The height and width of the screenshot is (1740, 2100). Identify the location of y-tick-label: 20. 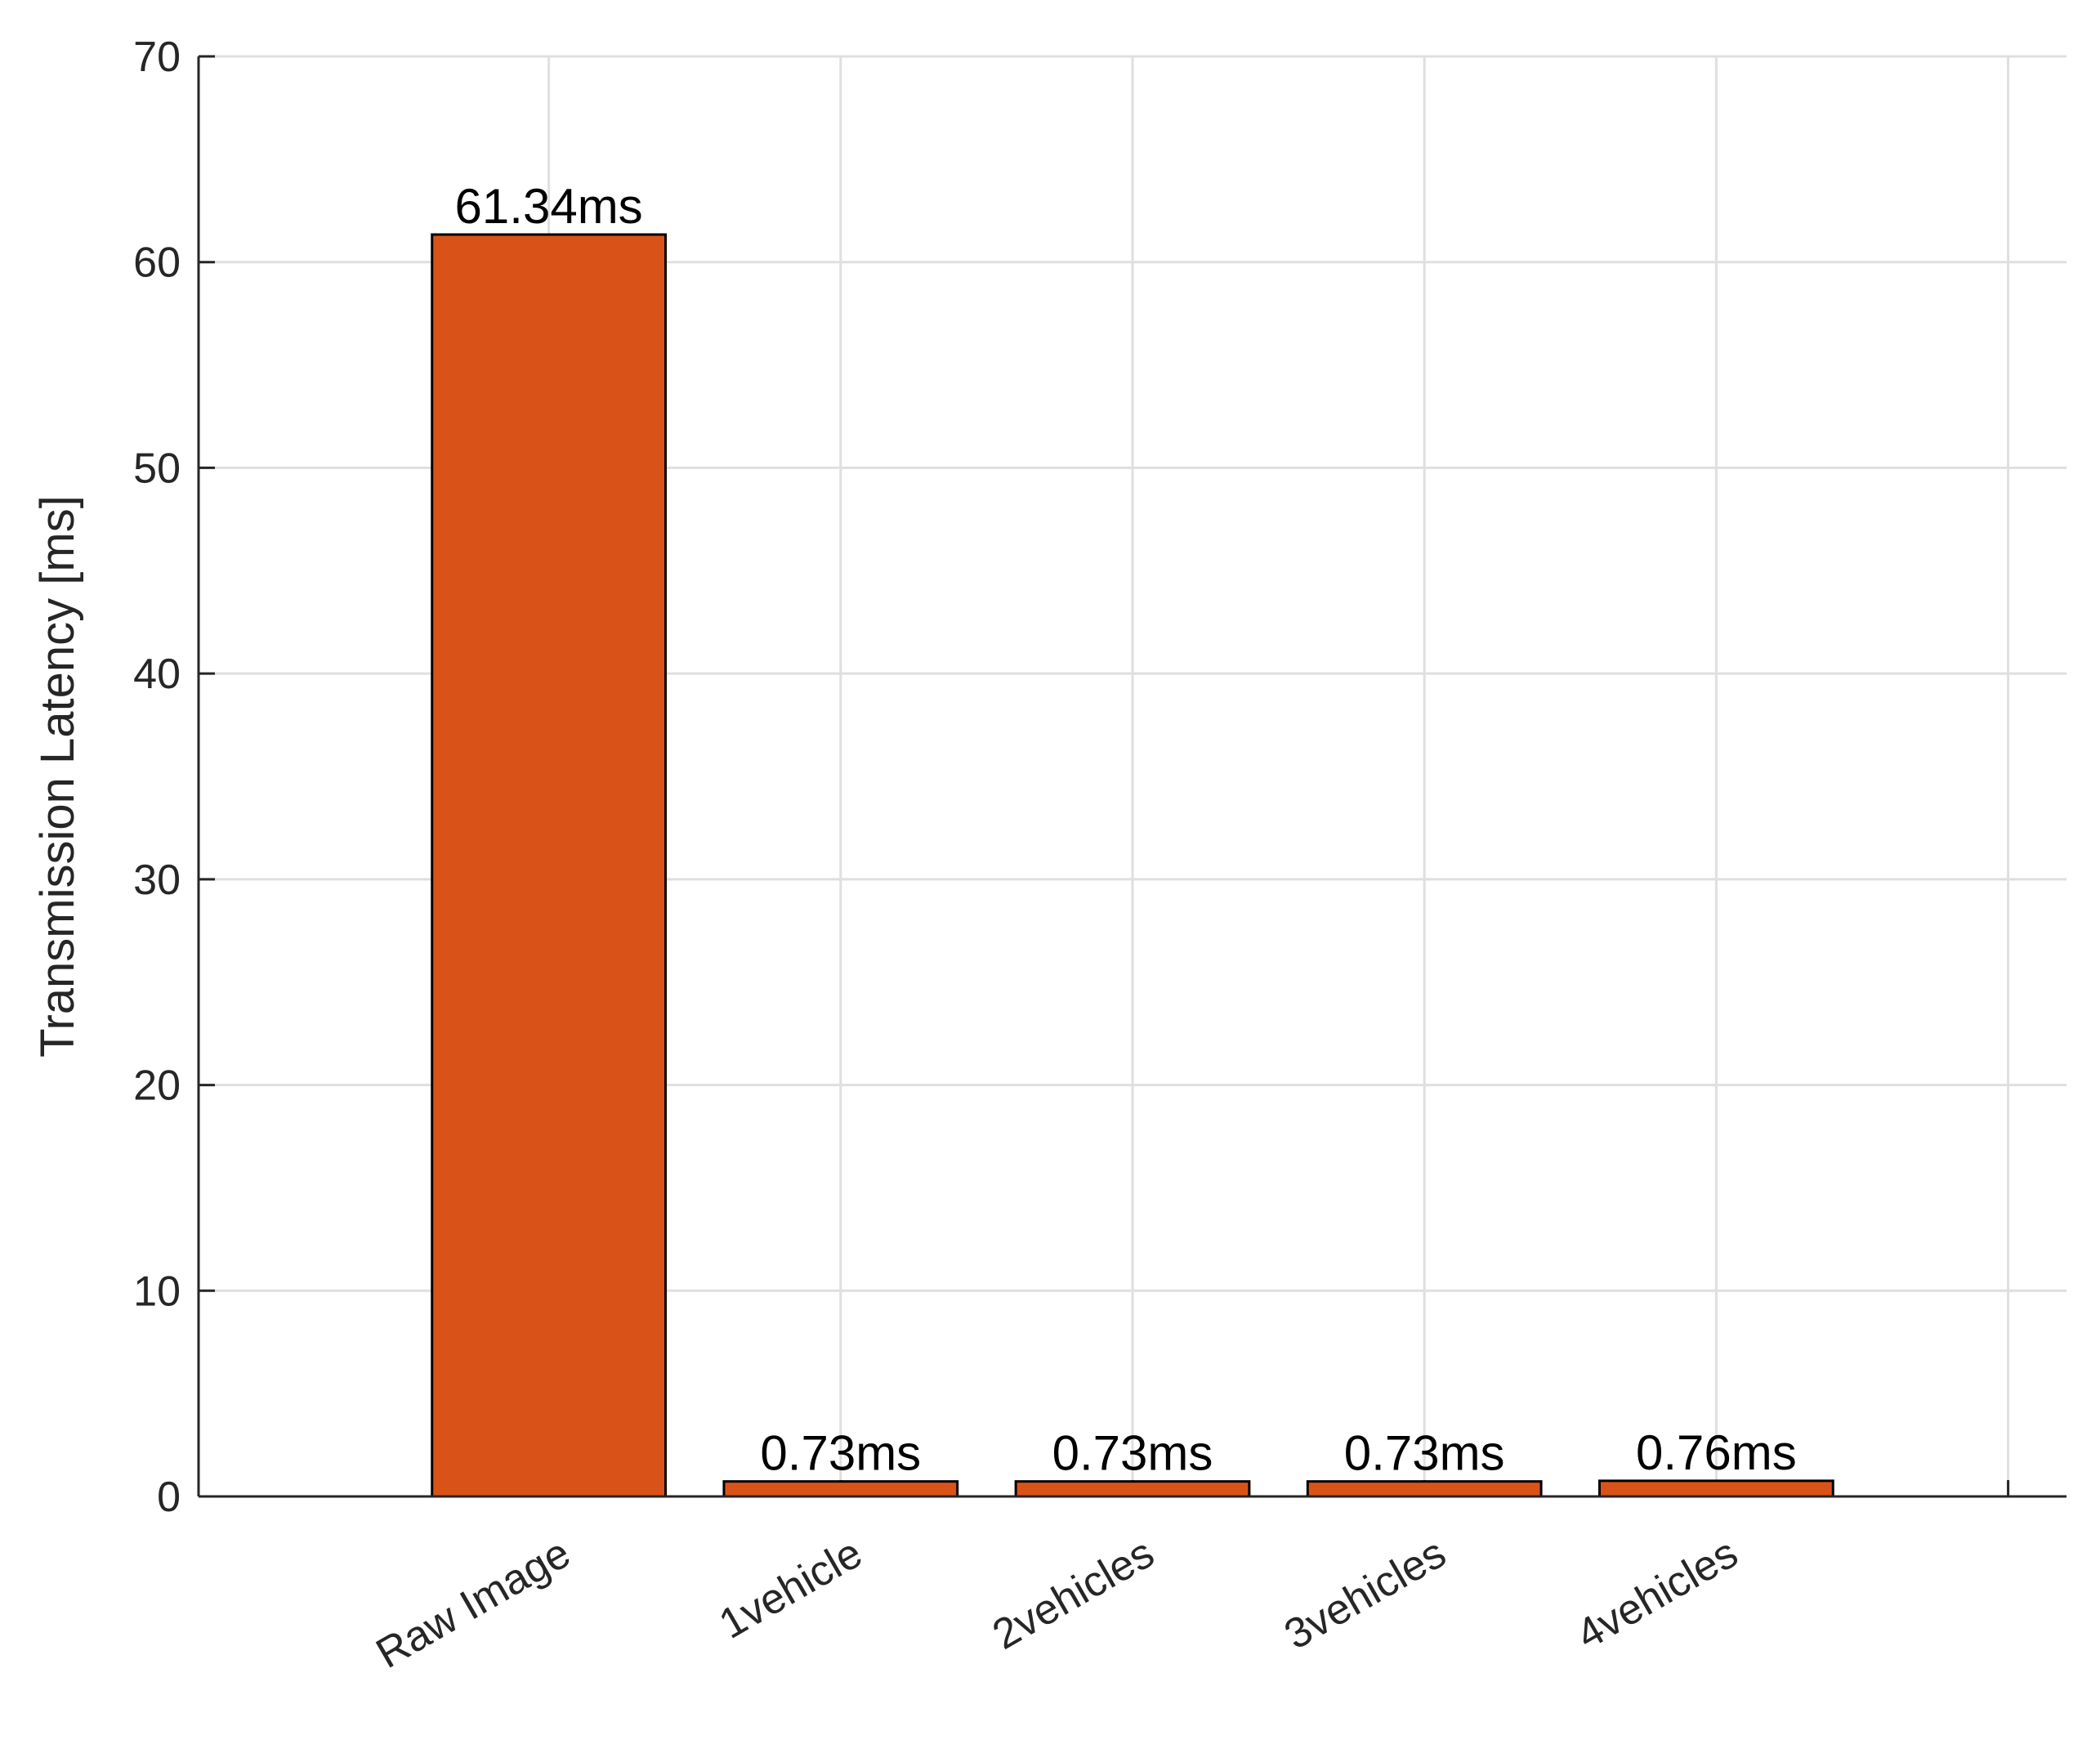
(157, 1086).